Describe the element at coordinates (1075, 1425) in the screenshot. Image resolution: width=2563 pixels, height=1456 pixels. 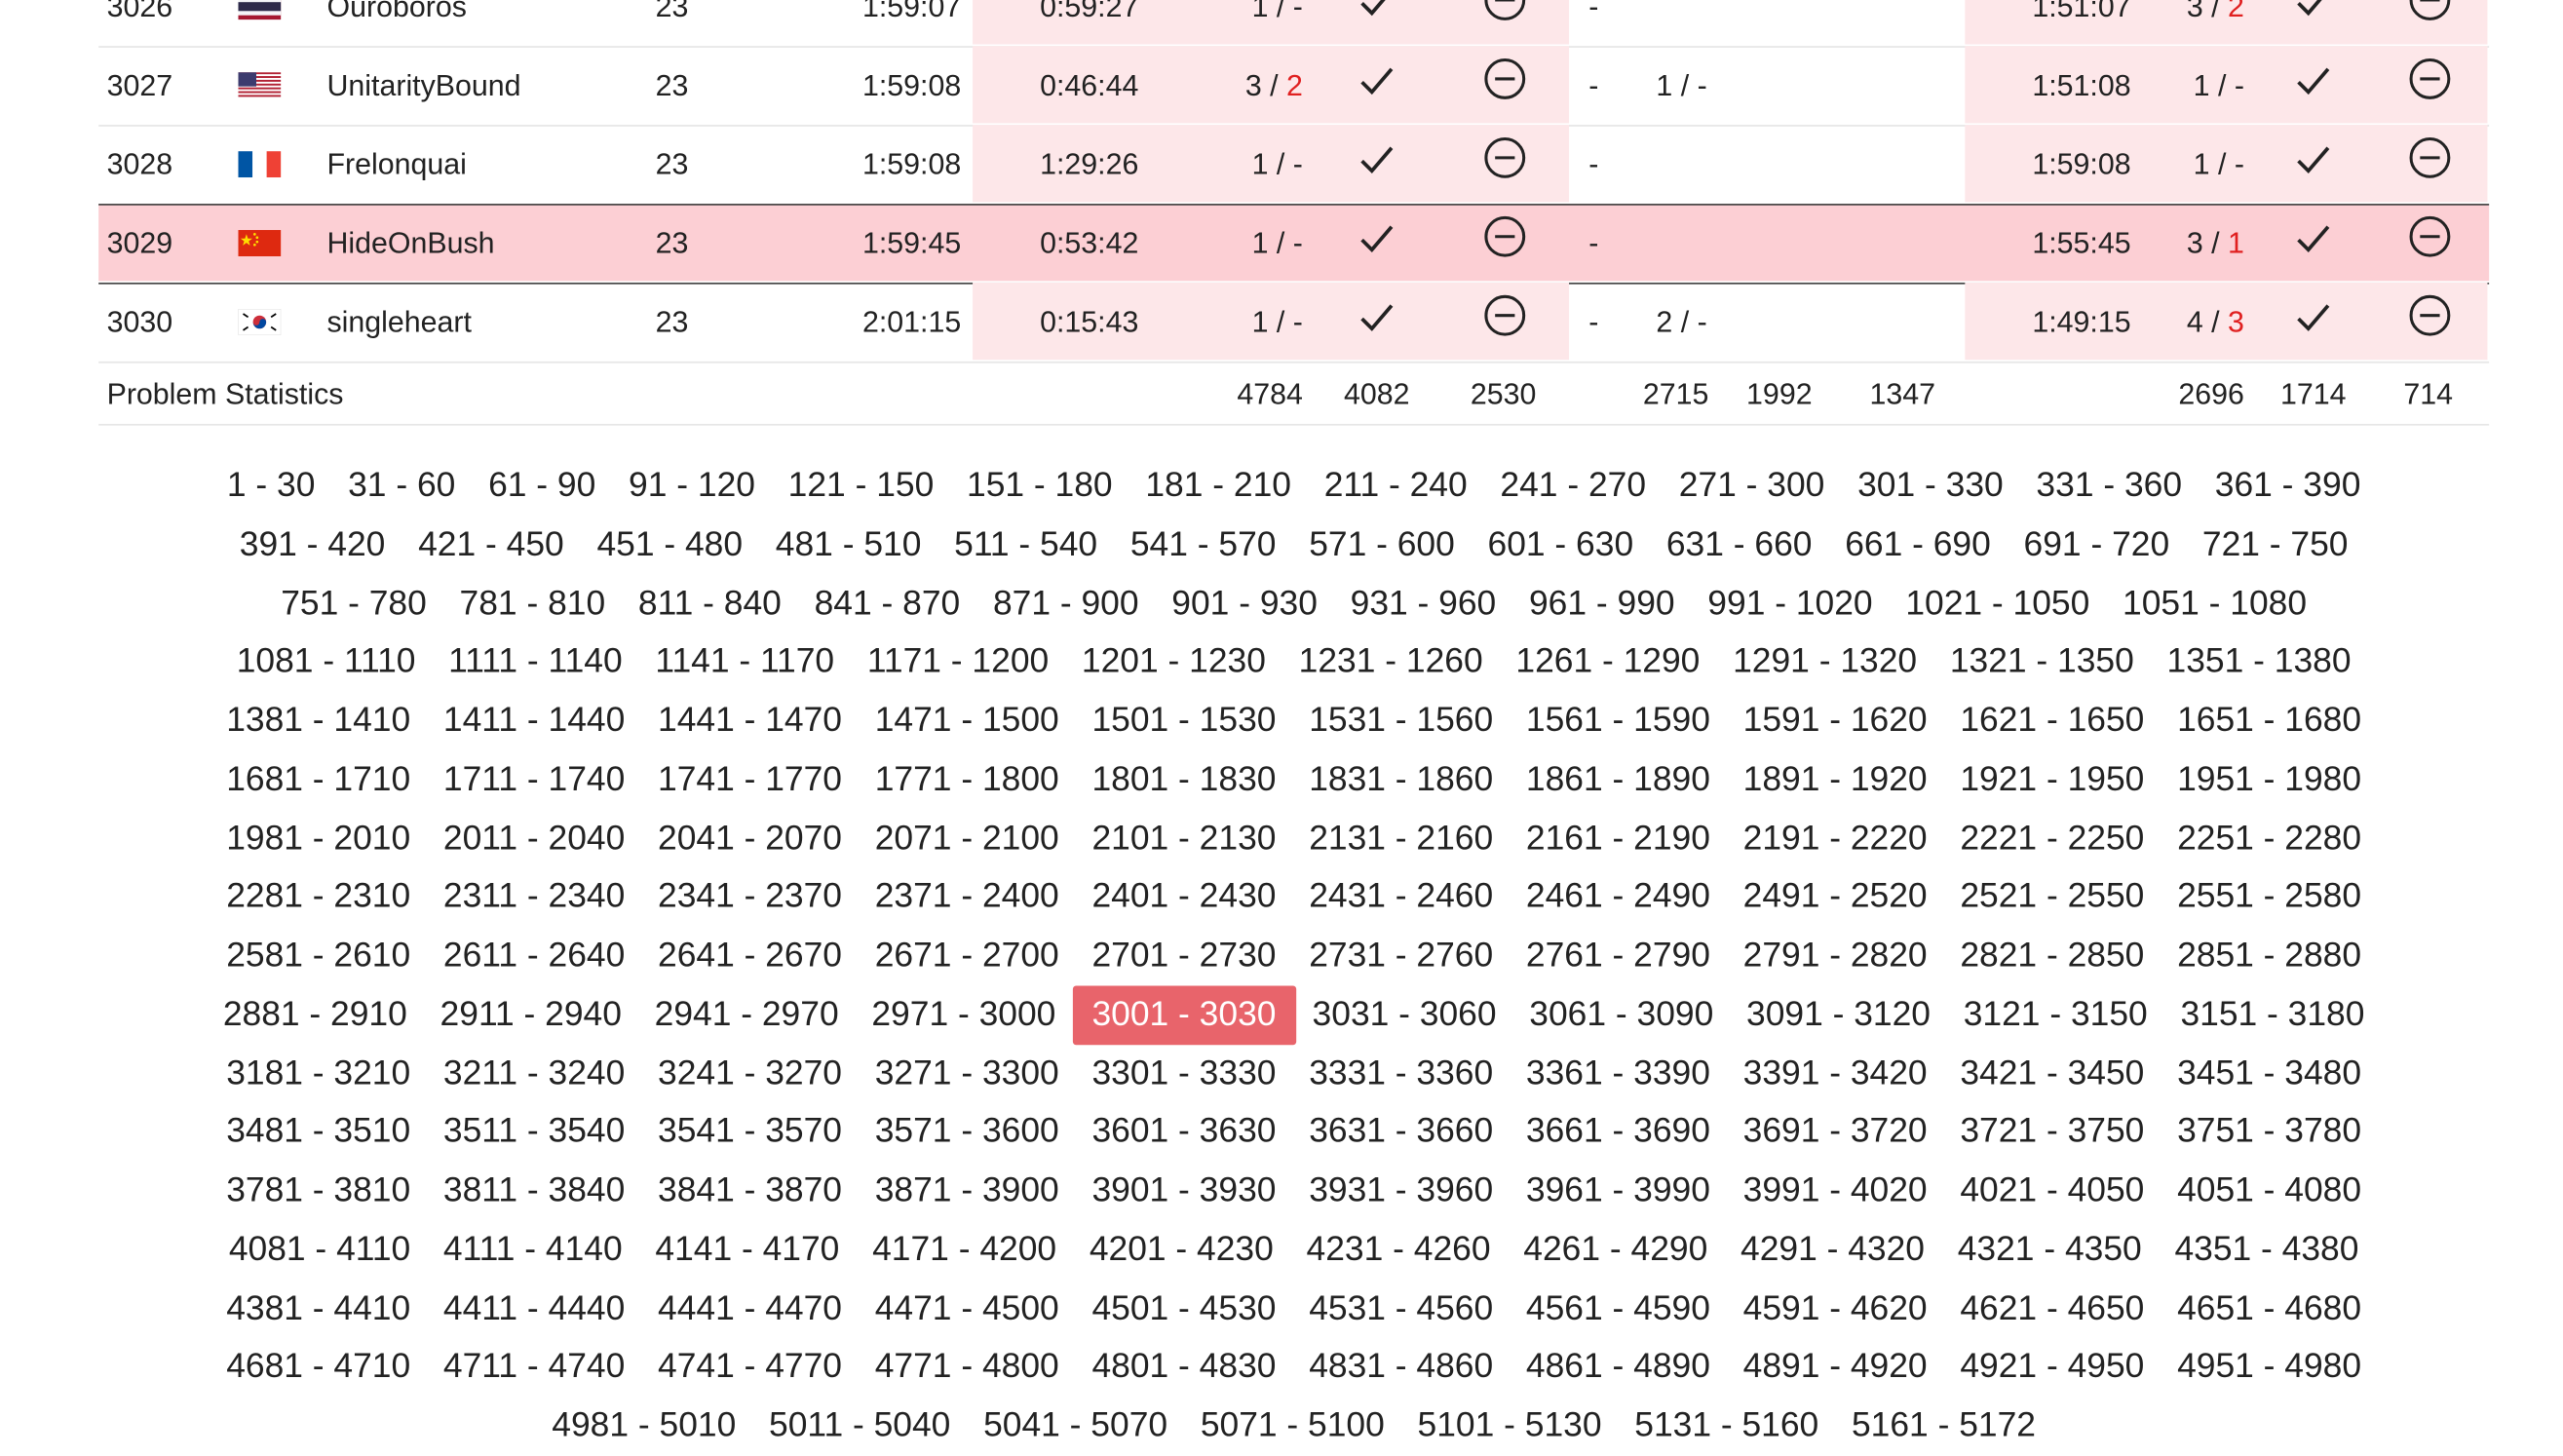
I see `page-link: 5041 - 5070` at that location.